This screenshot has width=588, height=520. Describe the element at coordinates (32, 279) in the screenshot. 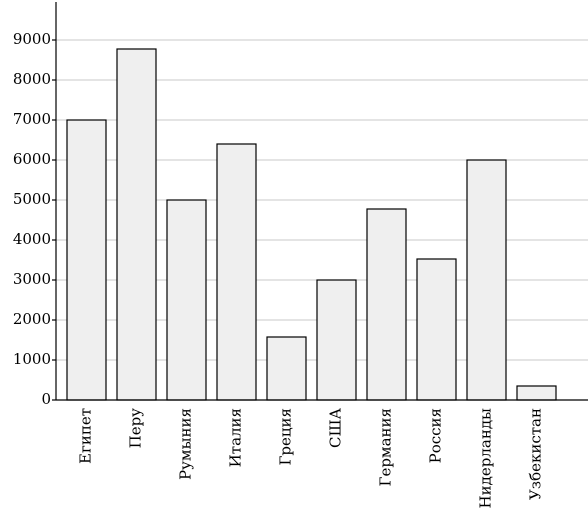

I see `y-tick-label: 3000` at that location.